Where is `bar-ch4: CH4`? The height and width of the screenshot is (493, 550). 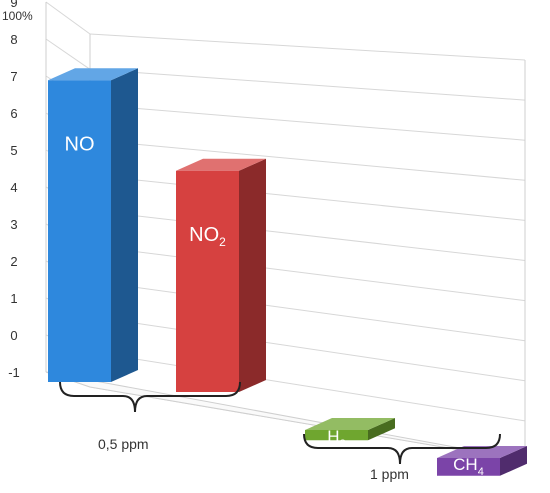 bar-ch4: CH4 is located at coordinates (482, 462).